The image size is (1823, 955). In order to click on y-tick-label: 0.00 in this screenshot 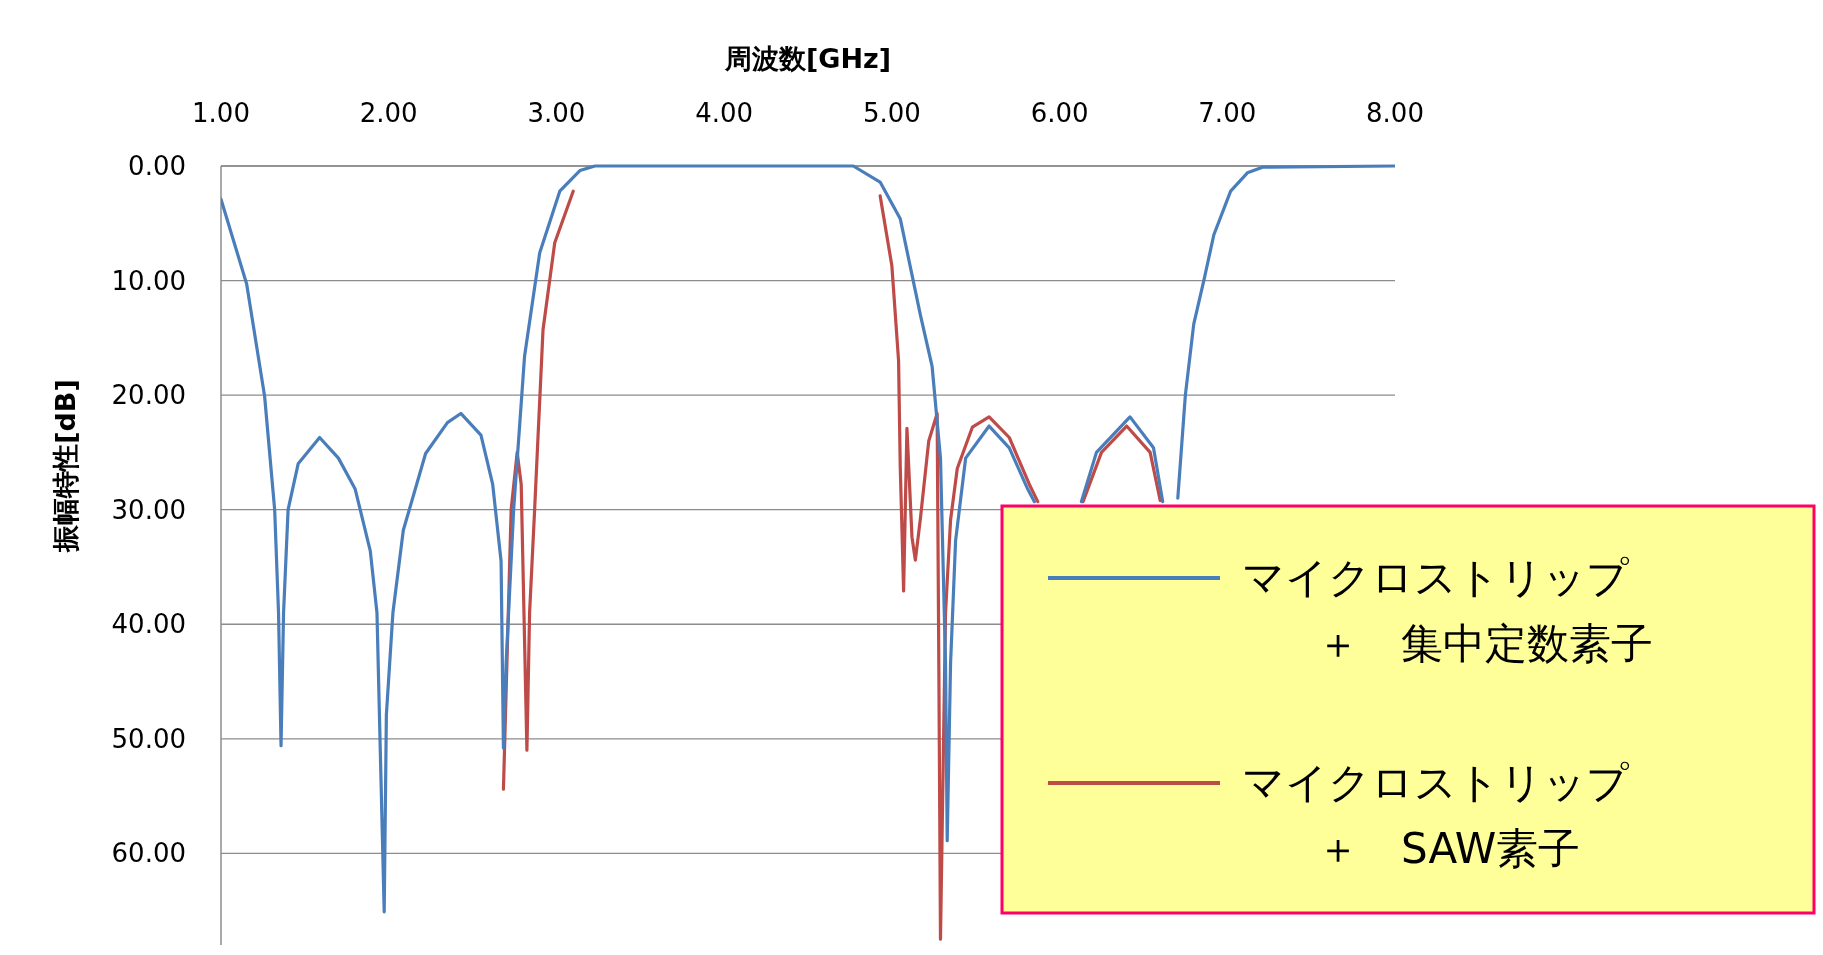, I will do `click(157, 166)`.